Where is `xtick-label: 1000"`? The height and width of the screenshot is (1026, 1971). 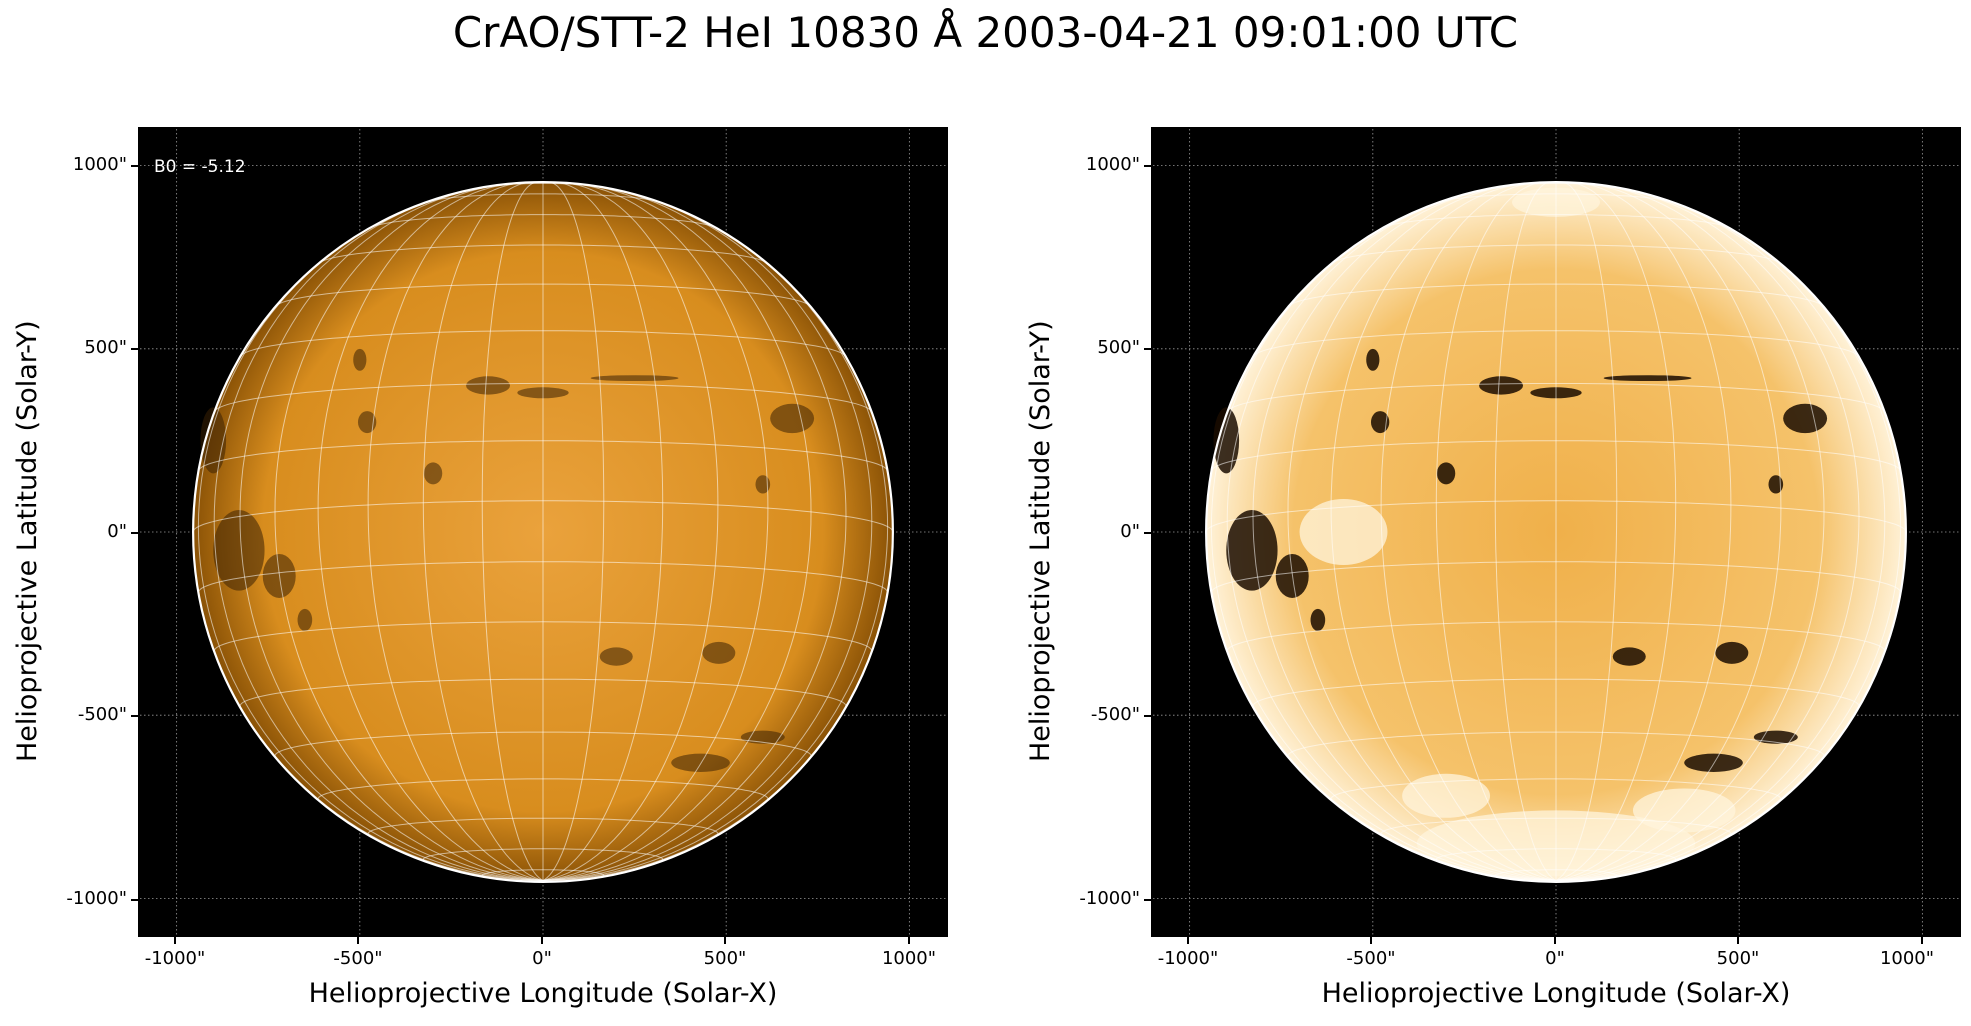
xtick-label: 1000" is located at coordinates (909, 958).